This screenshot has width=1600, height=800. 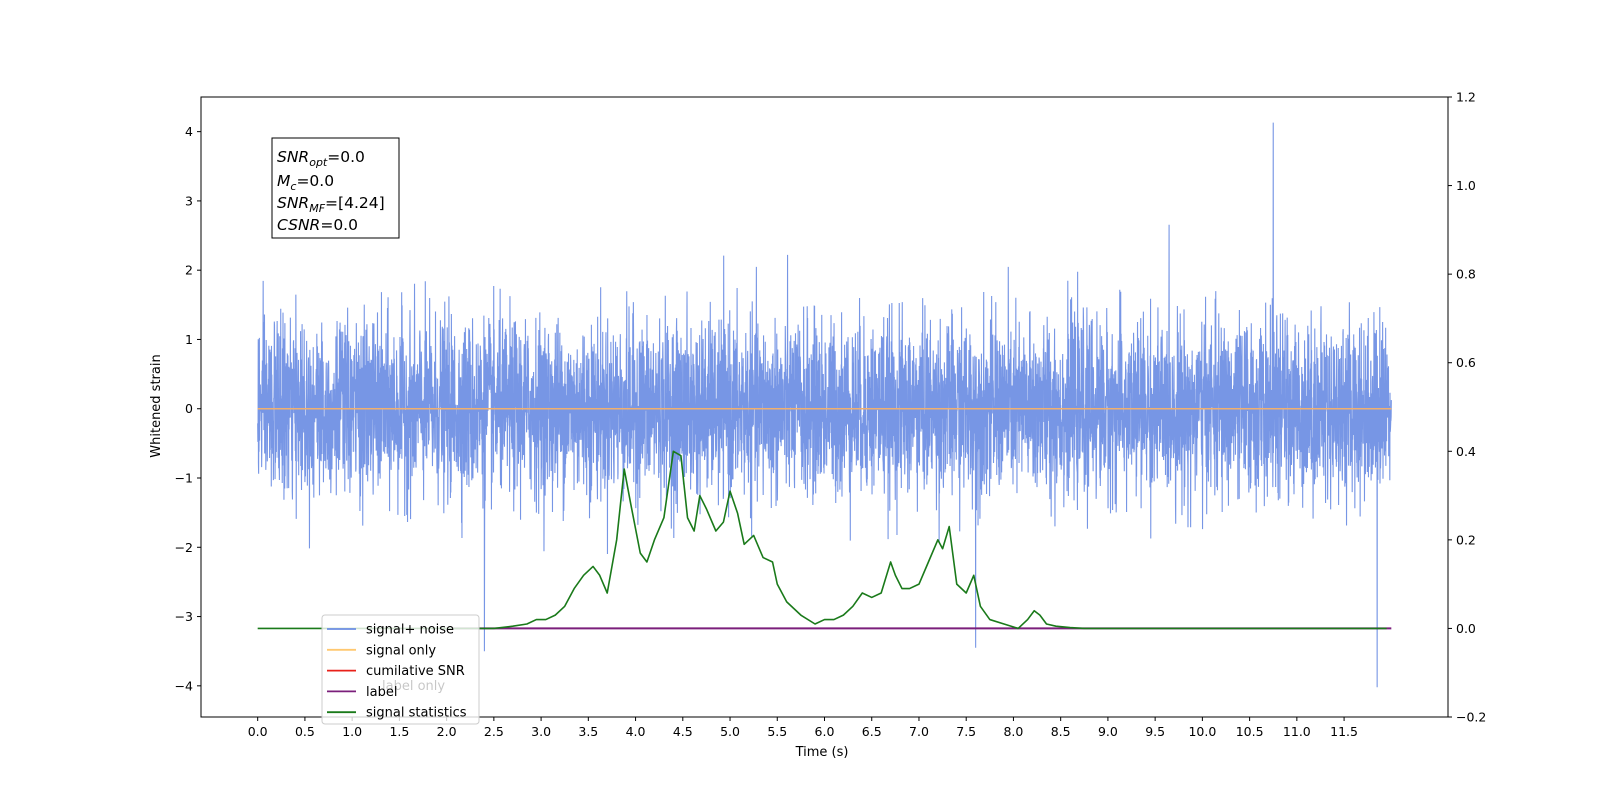 I want to click on x-tick-label: 3.5, so click(x=588, y=731).